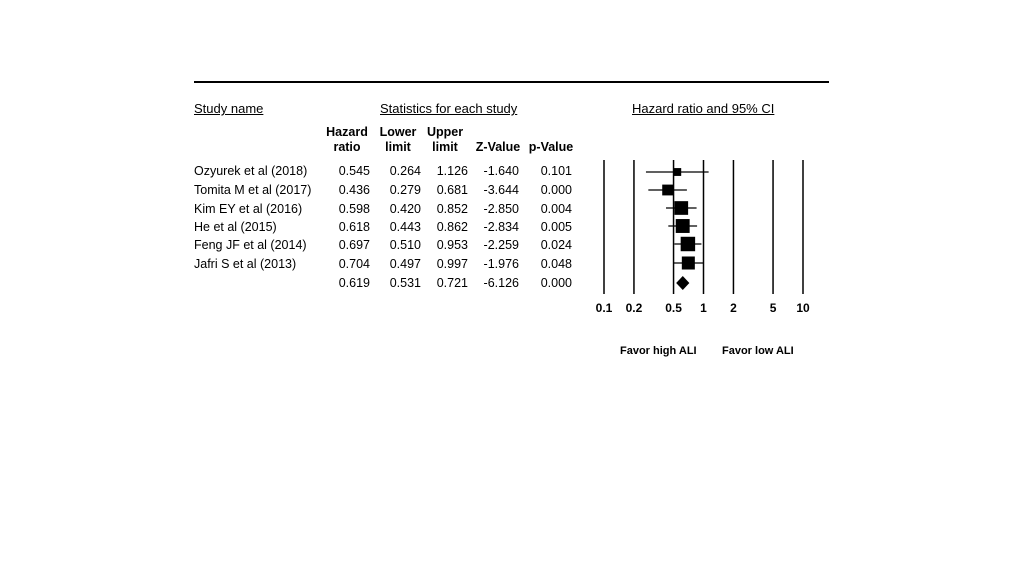  Describe the element at coordinates (498, 147) in the screenshot. I see `col-header-z-value: Z-Value` at that location.